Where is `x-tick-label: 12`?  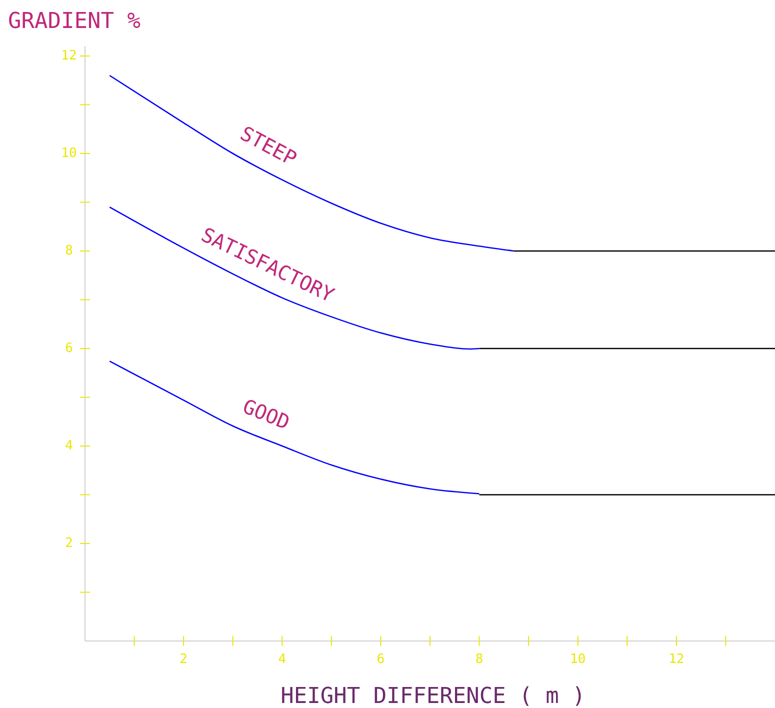
x-tick-label: 12 is located at coordinates (676, 659).